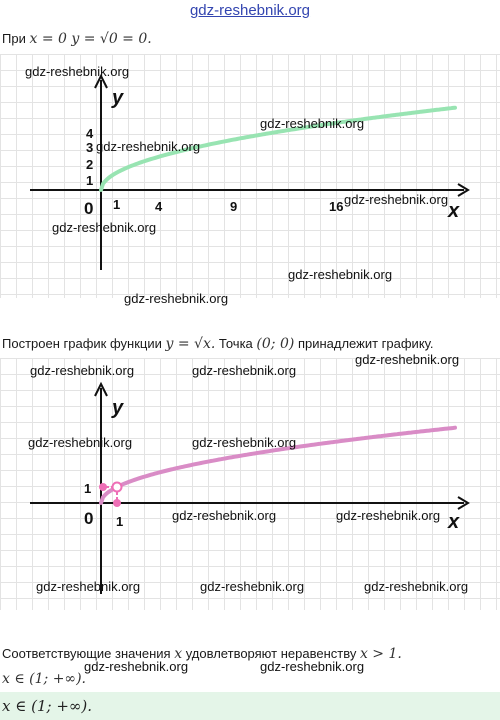 The width and height of the screenshot is (500, 720). I want to click on statement-suffix: принадлежит графику., so click(365, 343).